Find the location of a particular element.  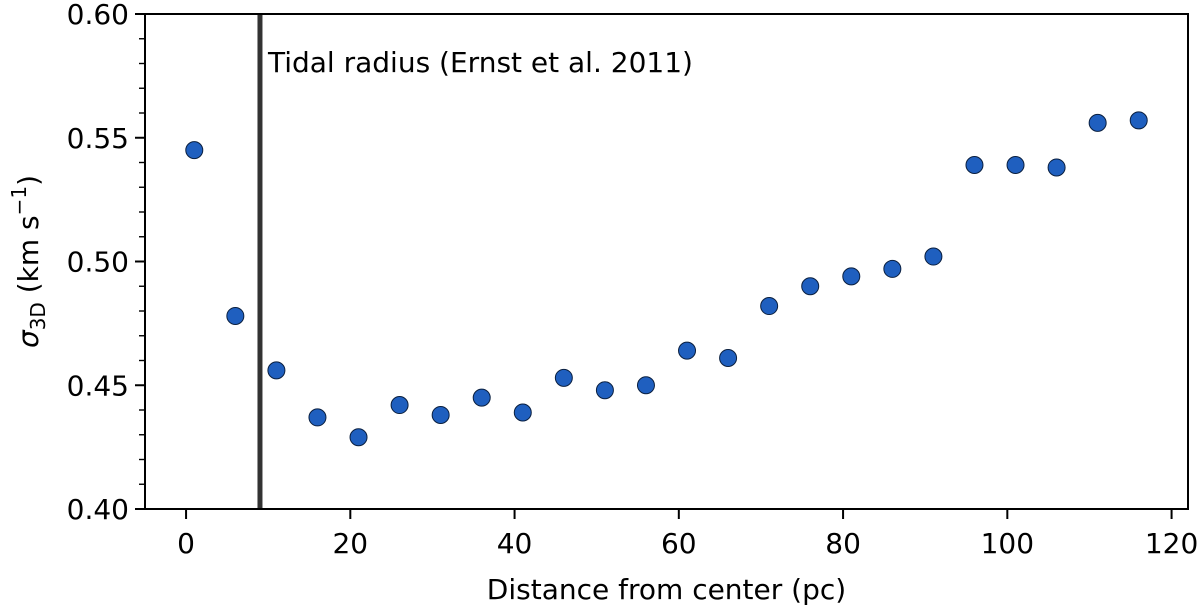

y-tick-label: 0.50 is located at coordinates (98, 262).